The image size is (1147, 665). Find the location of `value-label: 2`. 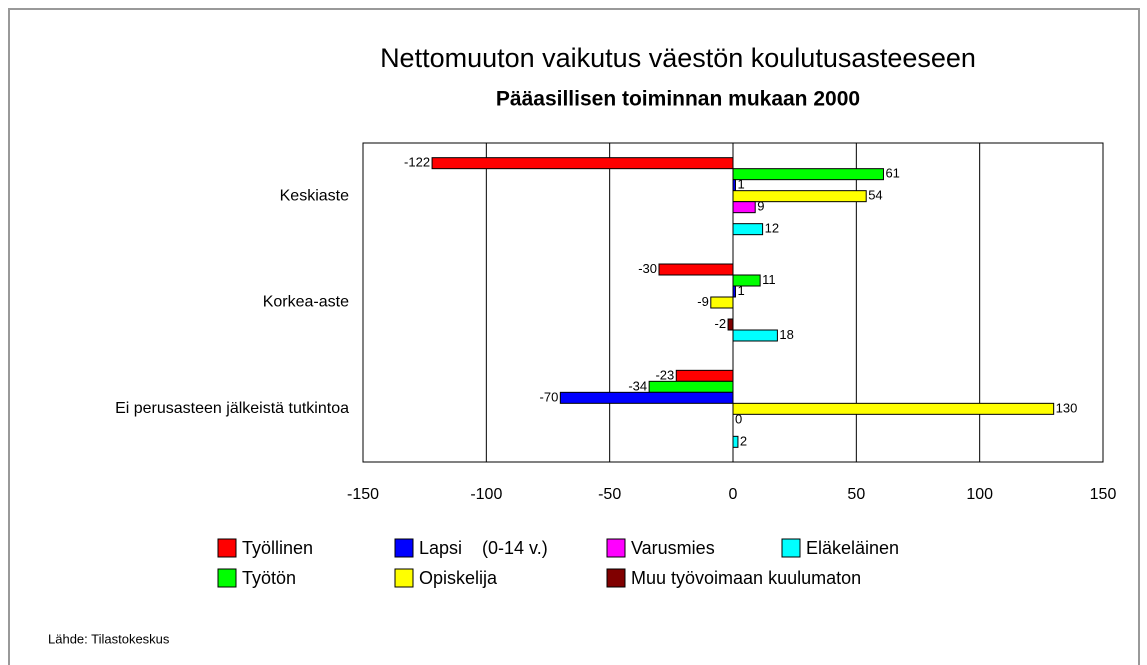

value-label: 2 is located at coordinates (743, 440).